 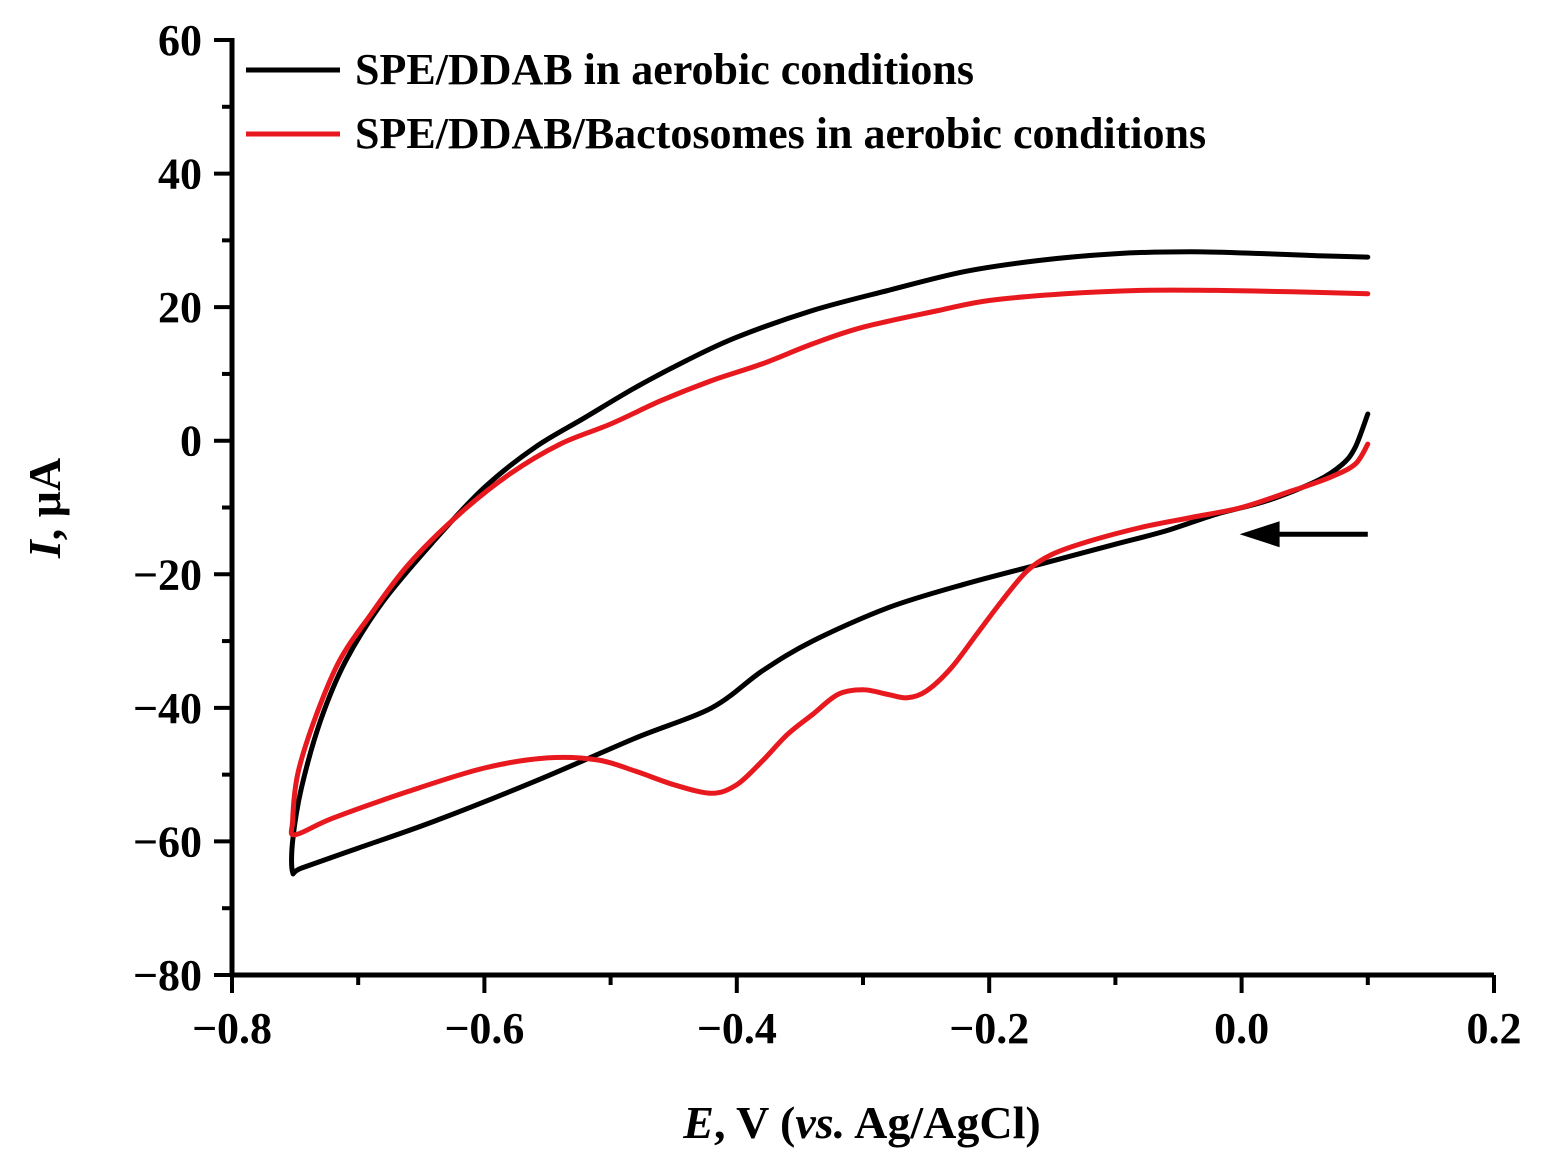 I want to click on y-axis-label: I, μA, so click(x=44, y=508).